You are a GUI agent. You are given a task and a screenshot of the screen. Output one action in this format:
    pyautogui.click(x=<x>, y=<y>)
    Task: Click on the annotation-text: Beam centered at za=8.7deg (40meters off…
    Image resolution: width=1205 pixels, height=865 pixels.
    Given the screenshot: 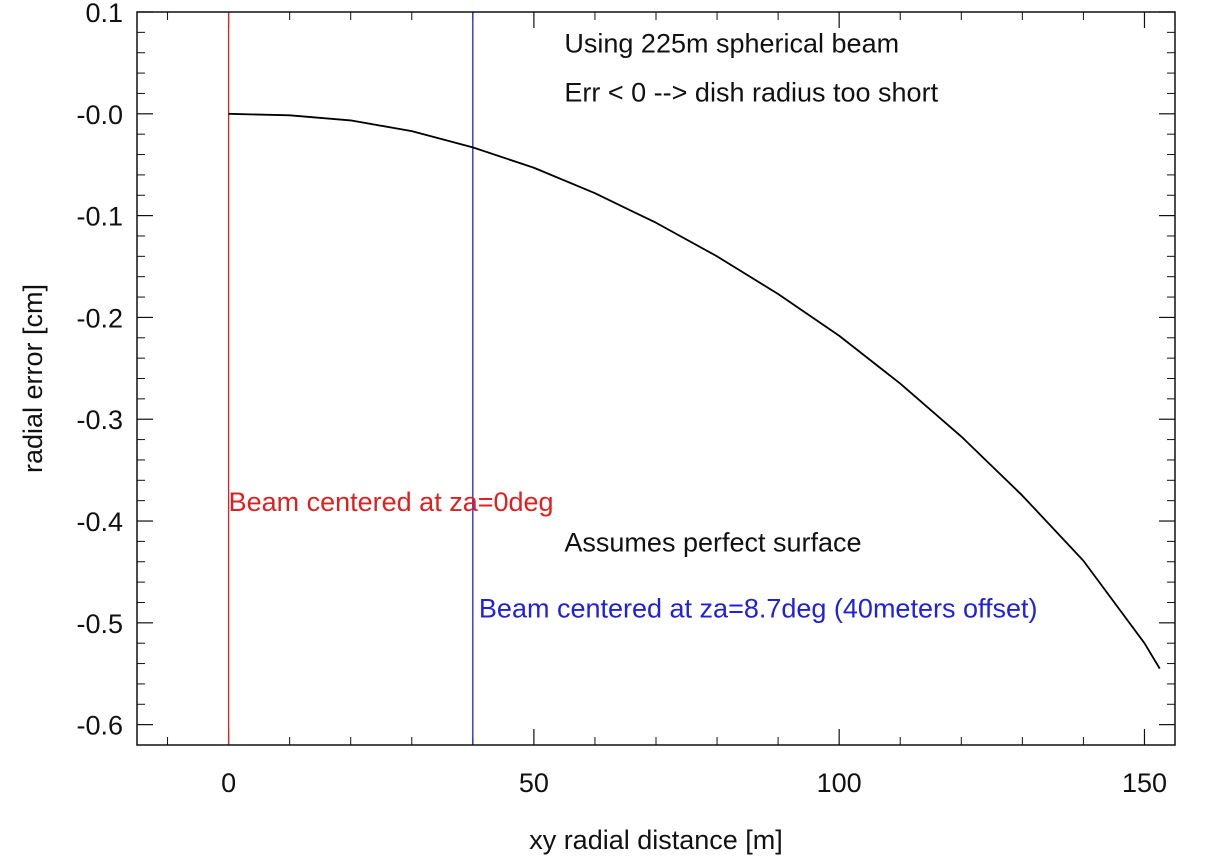 What is the action you would take?
    pyautogui.click(x=758, y=609)
    